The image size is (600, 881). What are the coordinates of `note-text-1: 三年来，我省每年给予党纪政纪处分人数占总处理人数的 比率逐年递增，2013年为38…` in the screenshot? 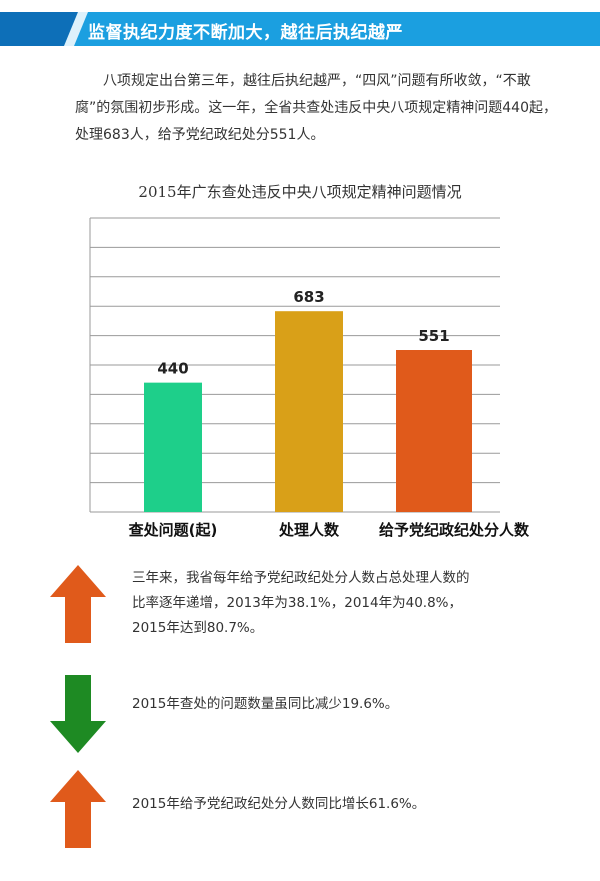 It's located at (301, 603).